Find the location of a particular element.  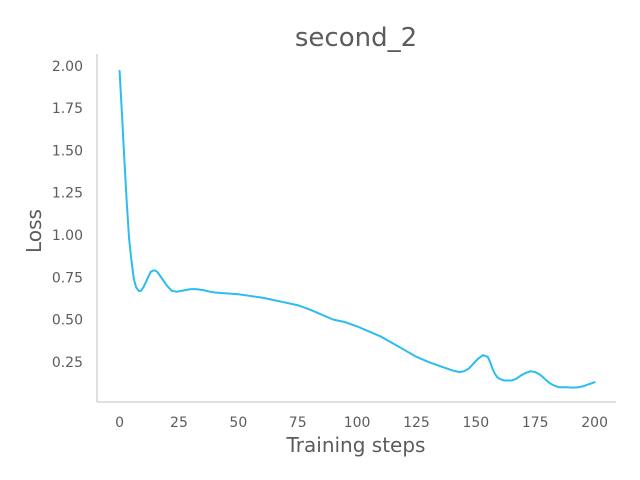

x-axis-label: Training steps is located at coordinates (356, 445).